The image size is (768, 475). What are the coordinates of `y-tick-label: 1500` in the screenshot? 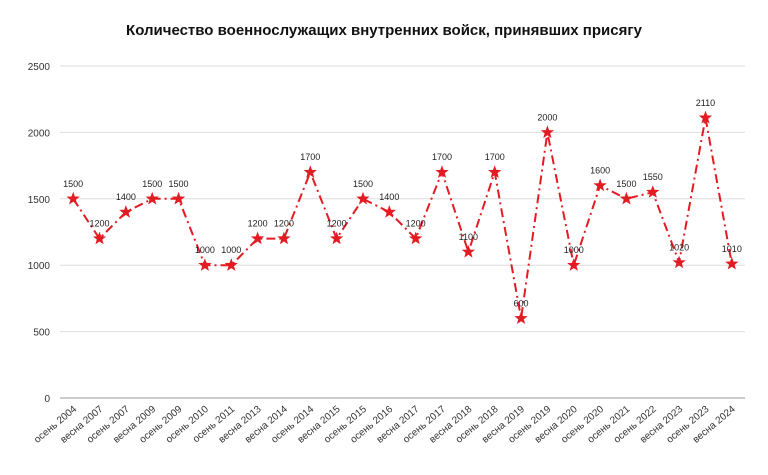 It's located at (39, 200).